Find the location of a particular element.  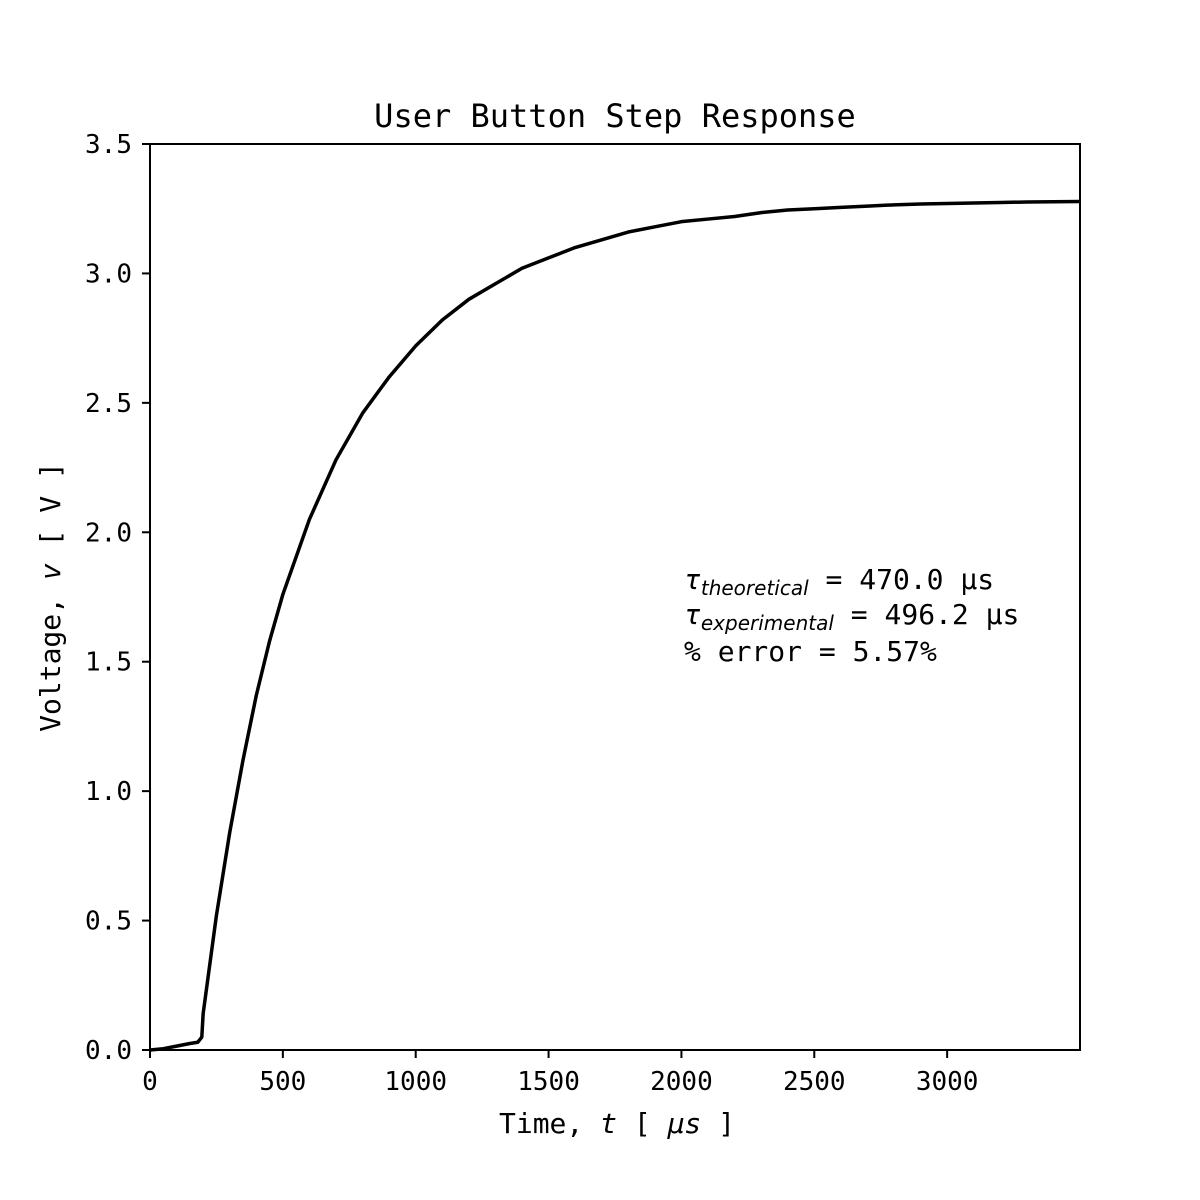

tau-theoretical-subscript: theoretical is located at coordinates (755, 588).